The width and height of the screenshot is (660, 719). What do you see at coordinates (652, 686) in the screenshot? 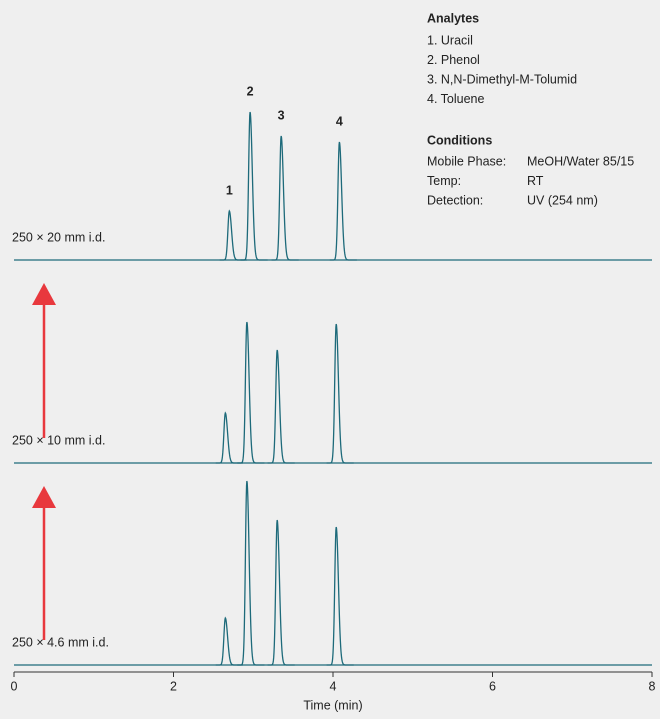
I see `x-tick-label: 8` at bounding box center [652, 686].